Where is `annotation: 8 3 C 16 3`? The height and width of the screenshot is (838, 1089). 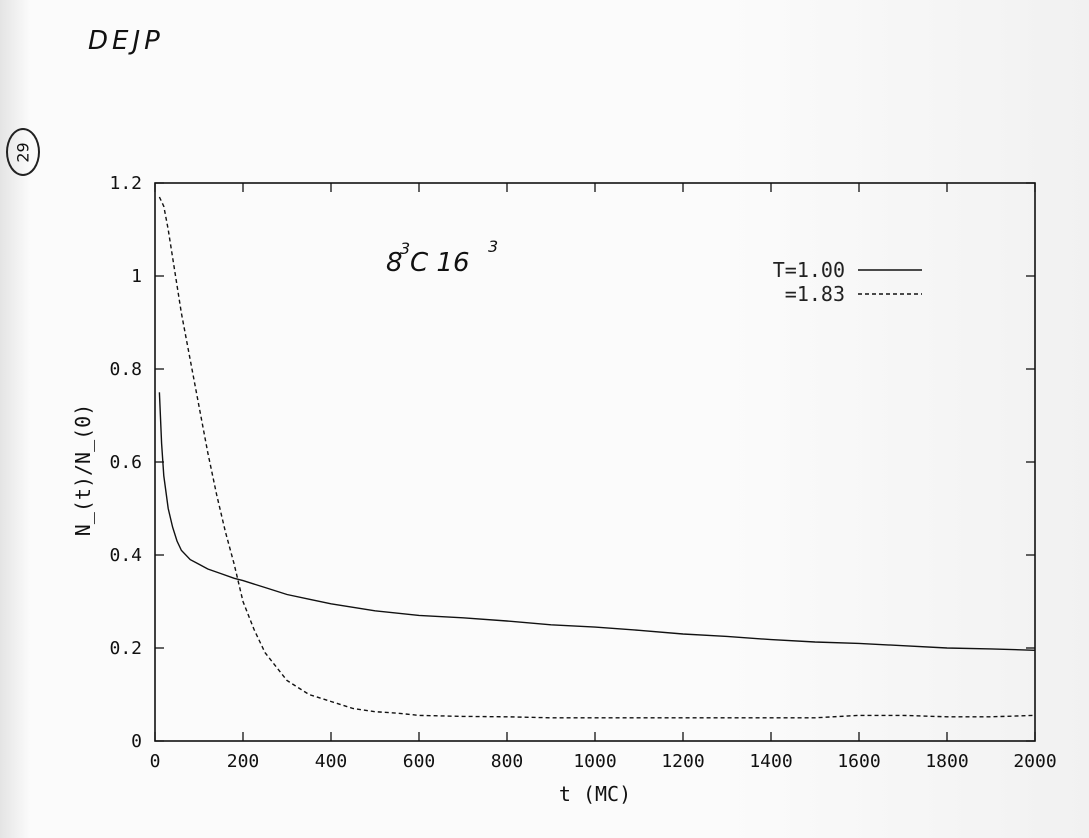
annotation: 8 3 C 16 3 is located at coordinates (442, 257).